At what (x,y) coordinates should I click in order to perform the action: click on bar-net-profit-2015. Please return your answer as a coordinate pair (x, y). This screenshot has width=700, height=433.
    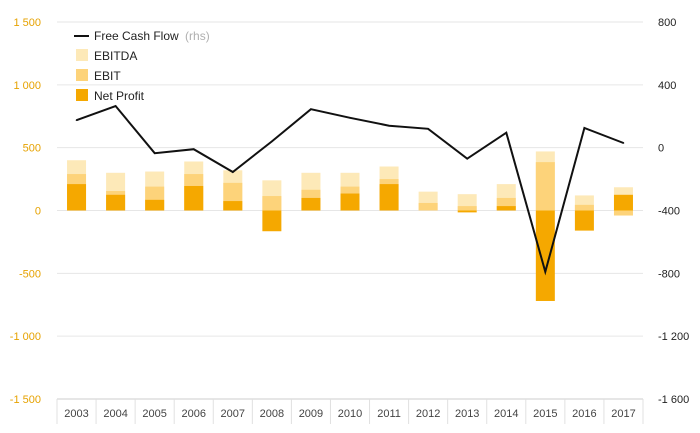
    Looking at the image, I should click on (545, 255).